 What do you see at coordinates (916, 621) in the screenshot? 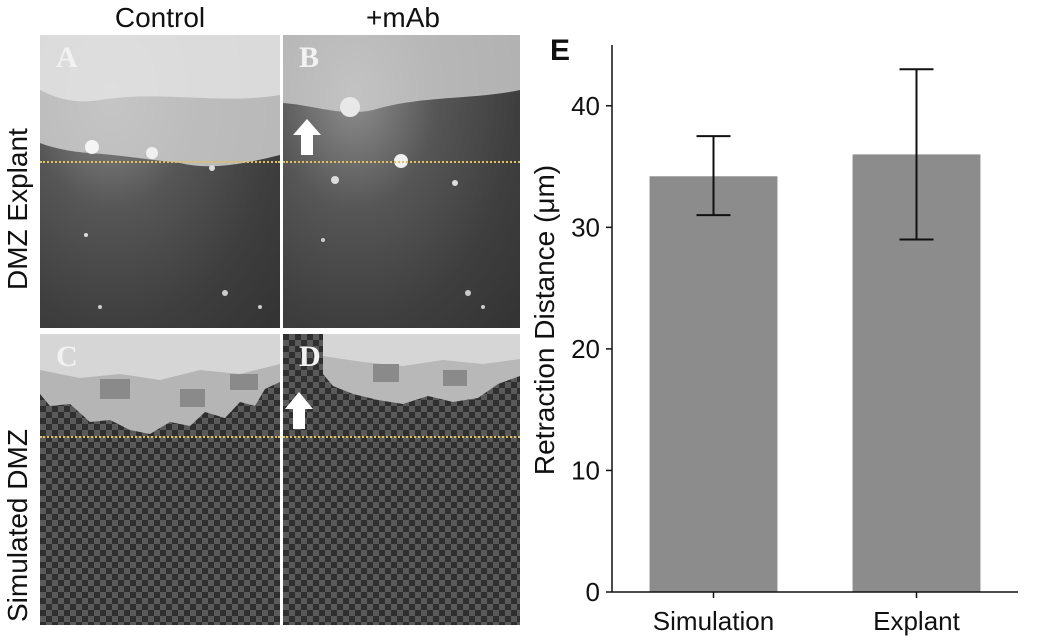
I see `x-tick-label: Explant` at bounding box center [916, 621].